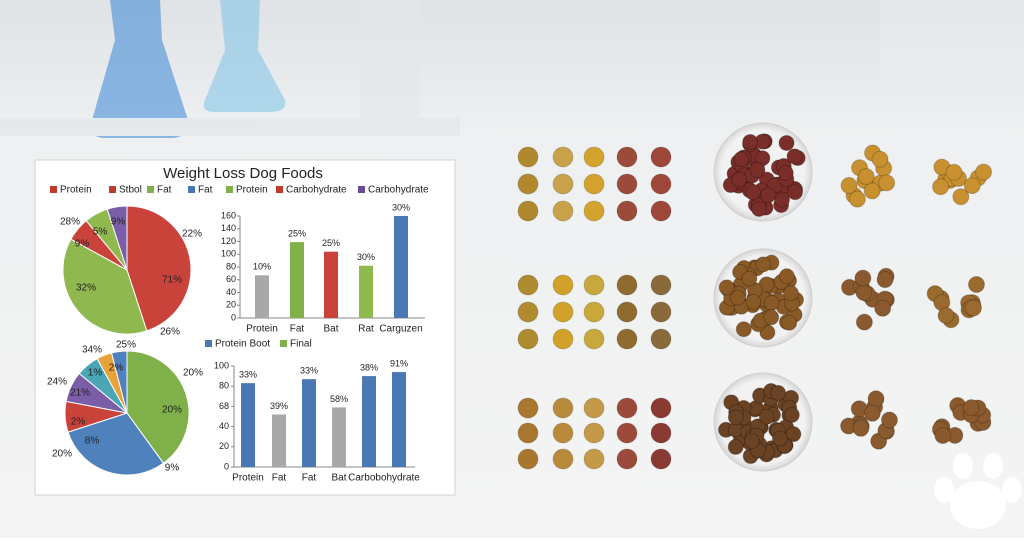 The image size is (1024, 543). I want to click on x-tick-label: Bat, so click(330, 329).